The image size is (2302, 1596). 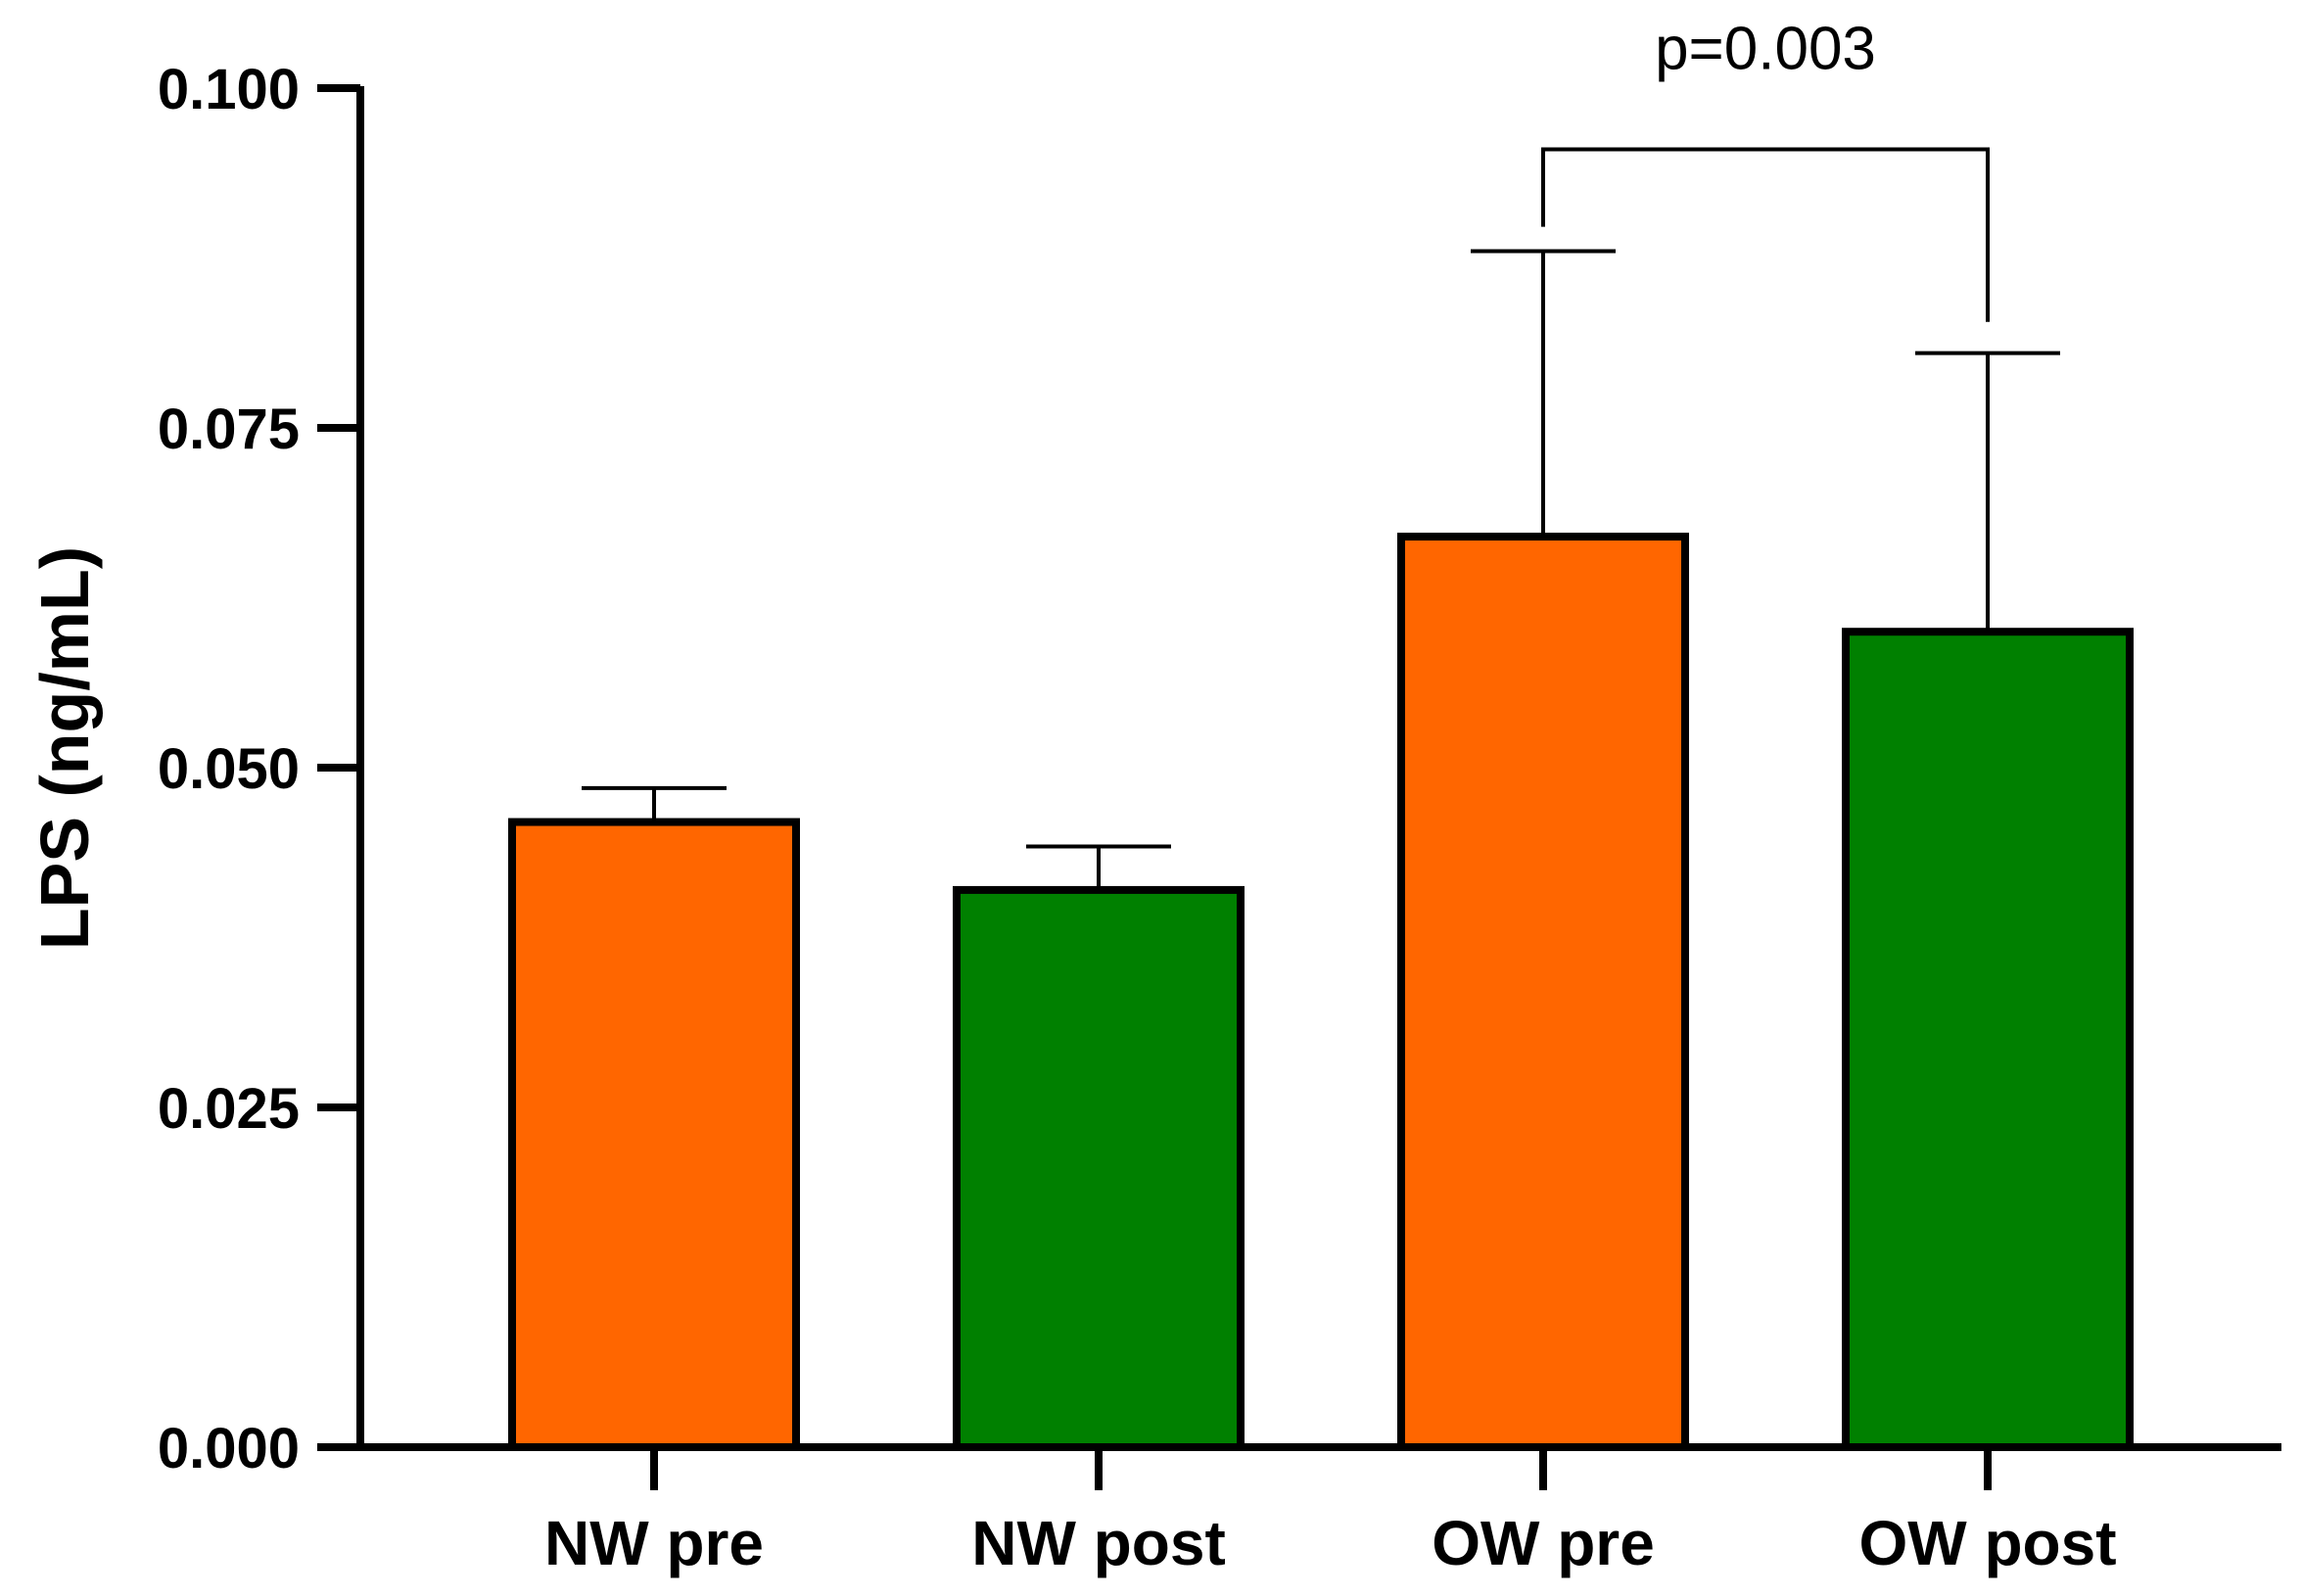 What do you see at coordinates (1543, 992) in the screenshot?
I see `bar-ow-pre` at bounding box center [1543, 992].